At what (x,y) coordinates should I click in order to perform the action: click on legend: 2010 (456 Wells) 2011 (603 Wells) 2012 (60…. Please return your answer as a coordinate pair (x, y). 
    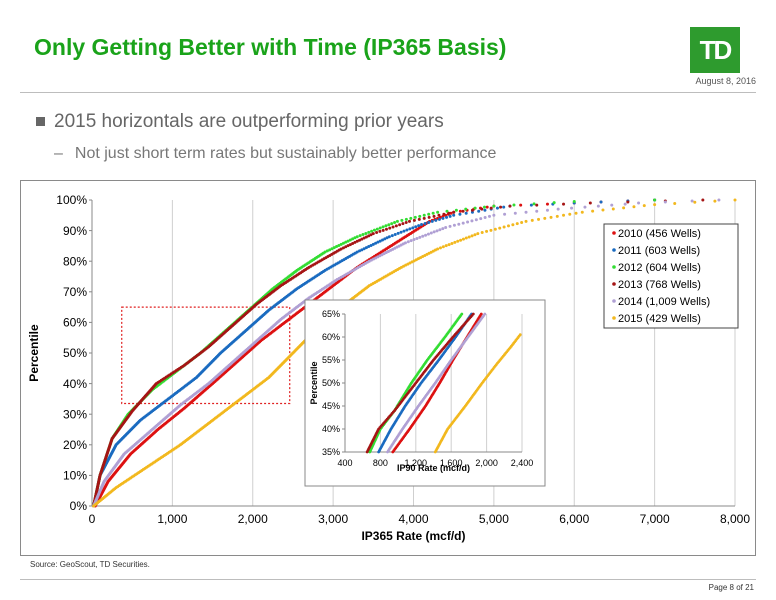
    Looking at the image, I should click on (671, 276).